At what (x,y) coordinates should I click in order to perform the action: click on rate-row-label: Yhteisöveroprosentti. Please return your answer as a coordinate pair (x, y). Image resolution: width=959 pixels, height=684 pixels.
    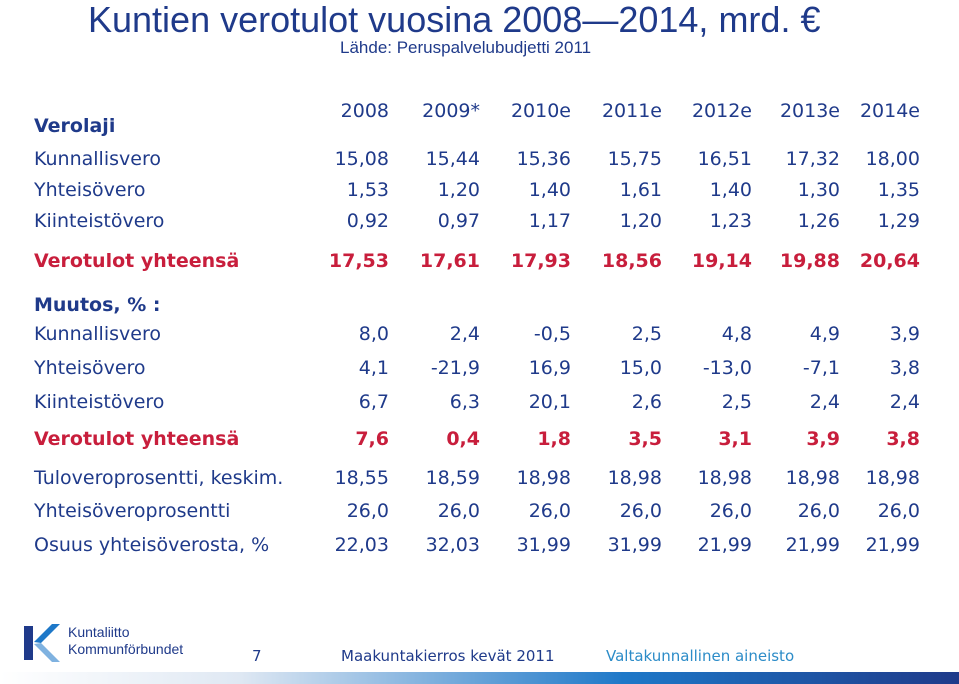
    Looking at the image, I should click on (132, 511).